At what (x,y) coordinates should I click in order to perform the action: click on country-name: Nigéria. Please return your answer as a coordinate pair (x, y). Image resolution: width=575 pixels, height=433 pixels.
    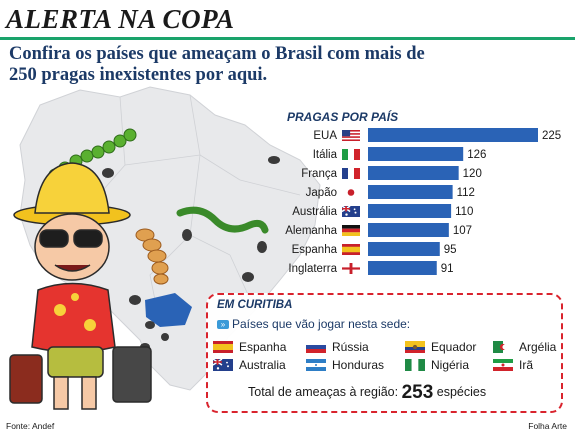
    Looking at the image, I should click on (450, 365).